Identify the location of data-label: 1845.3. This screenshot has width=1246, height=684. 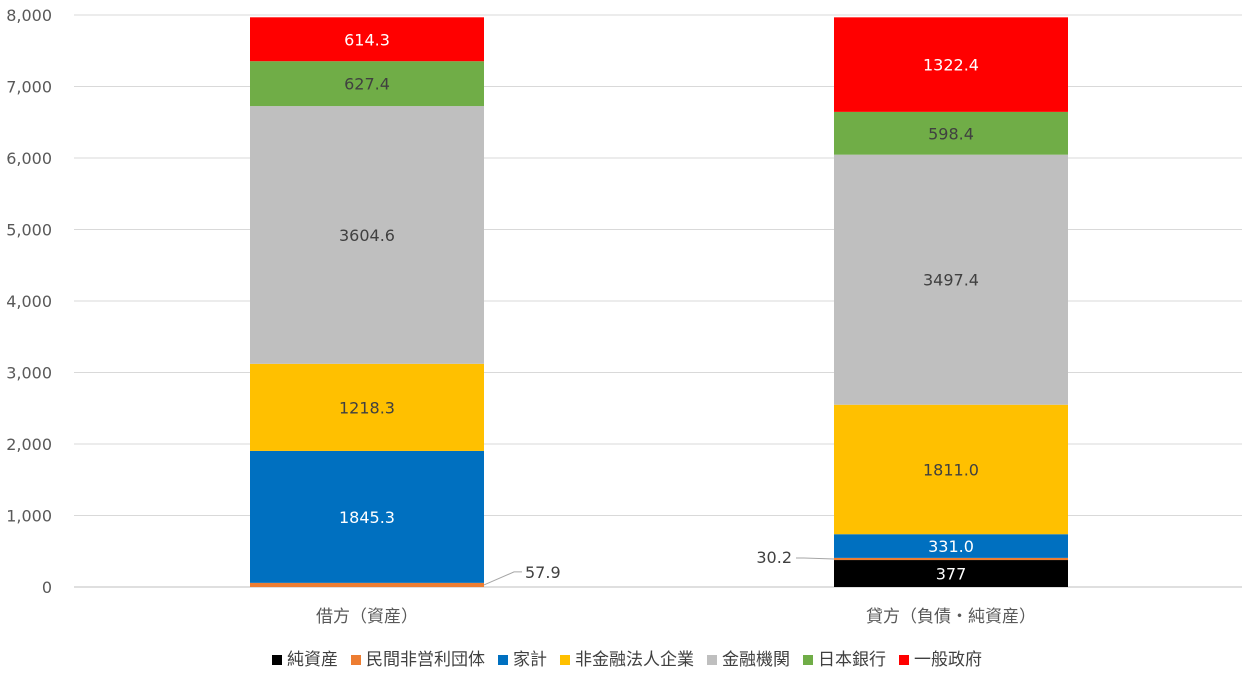
(367, 517).